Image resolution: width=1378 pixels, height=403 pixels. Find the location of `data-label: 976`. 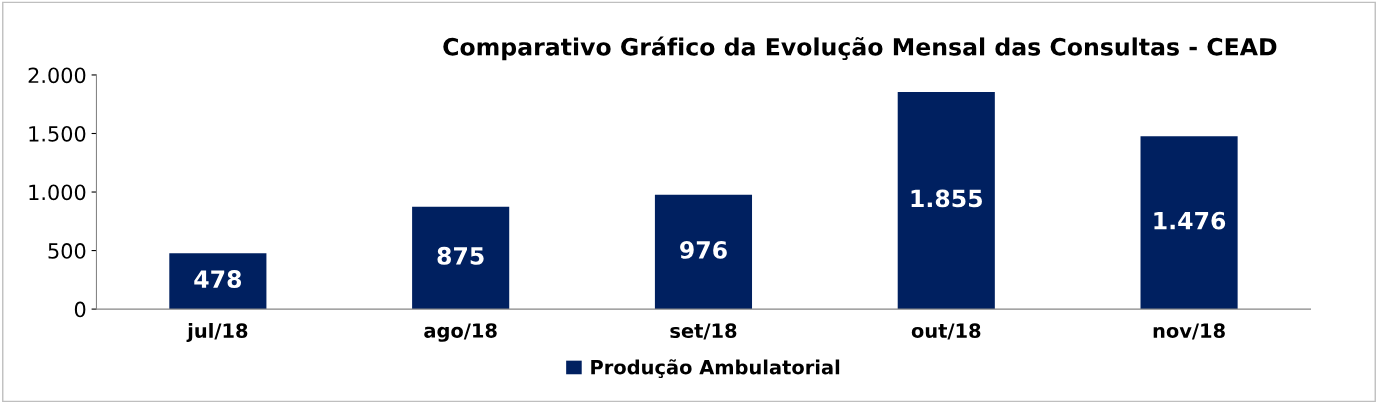

data-label: 976 is located at coordinates (703, 249).